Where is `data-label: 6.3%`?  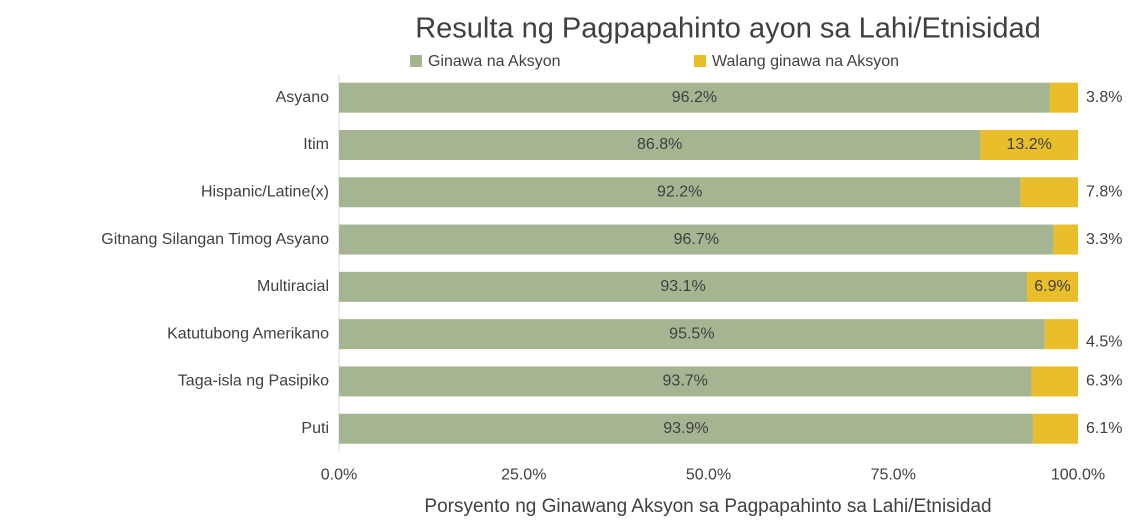 data-label: 6.3% is located at coordinates (1104, 381).